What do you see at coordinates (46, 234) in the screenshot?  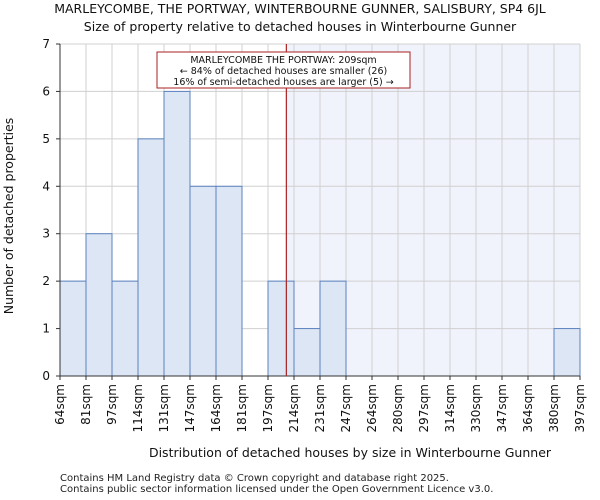 I see `y-tick-label: 3` at bounding box center [46, 234].